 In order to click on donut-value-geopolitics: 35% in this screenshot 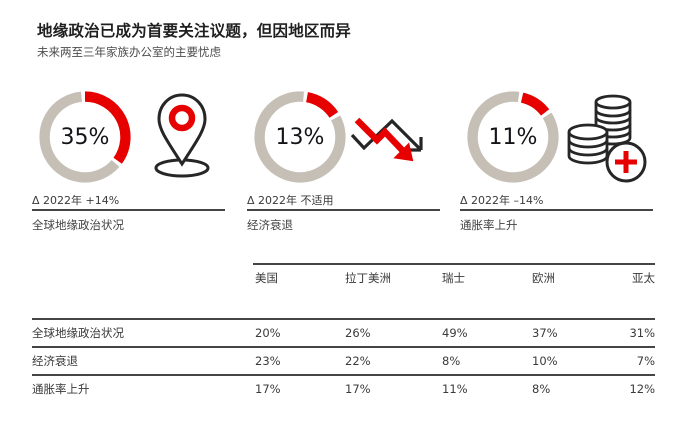, I will do `click(85, 137)`.